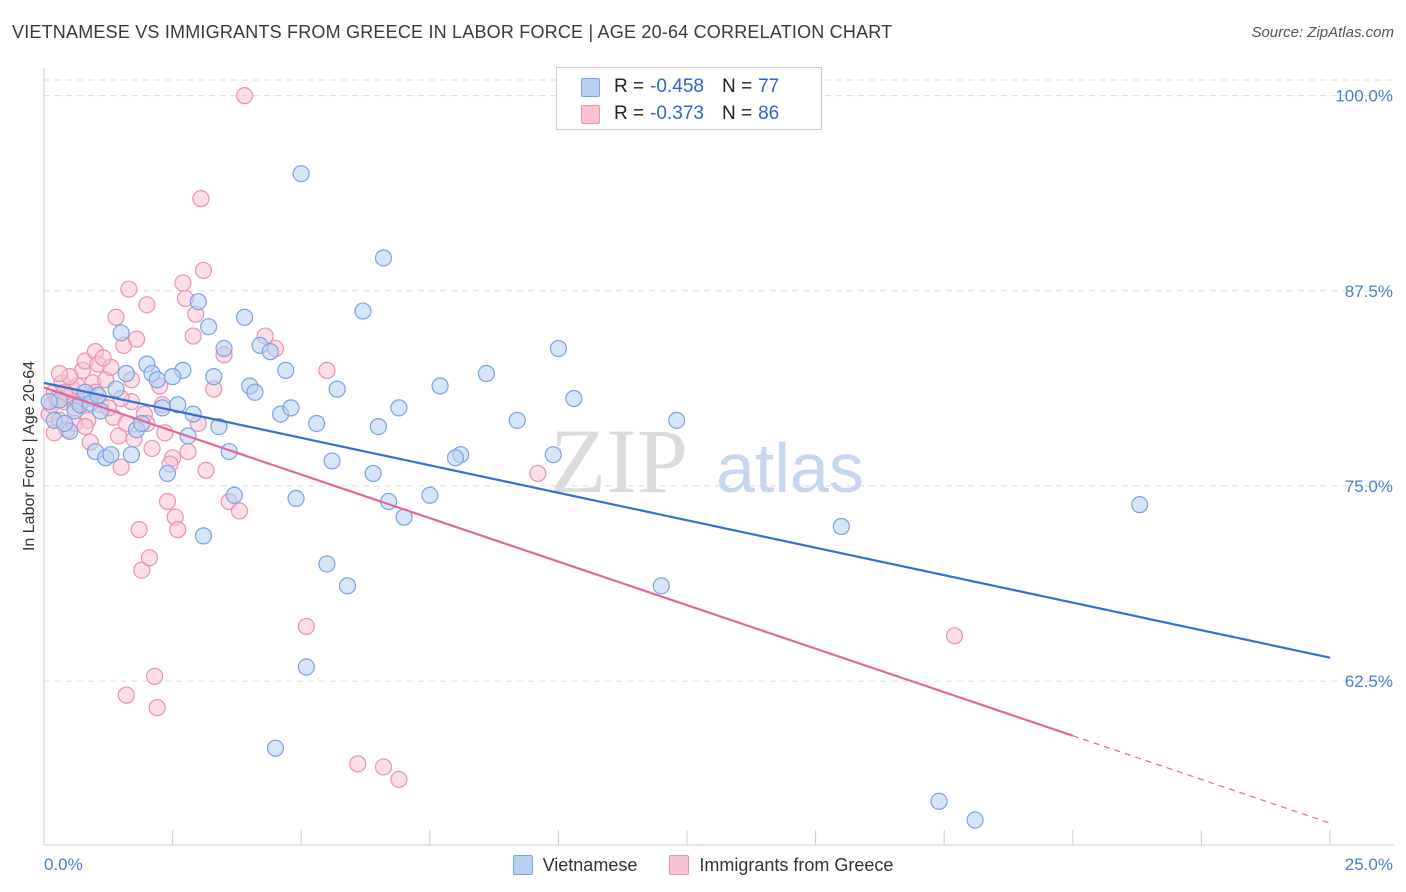  I want to click on stats-row-vietnamese: R = -0.458 N = 77, so click(680, 87).